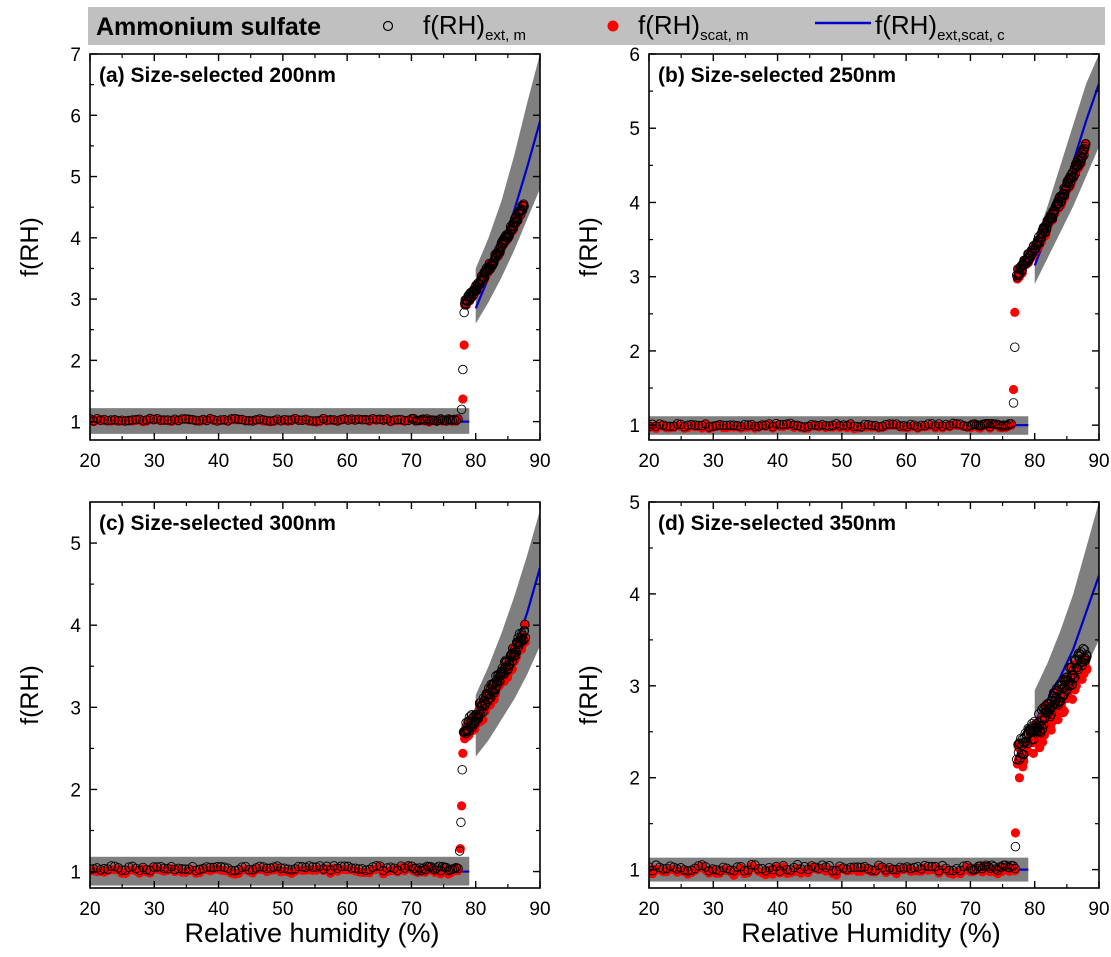 This screenshot has height=957, width=1111. I want to click on x-tick-label: 20, so click(89, 461).